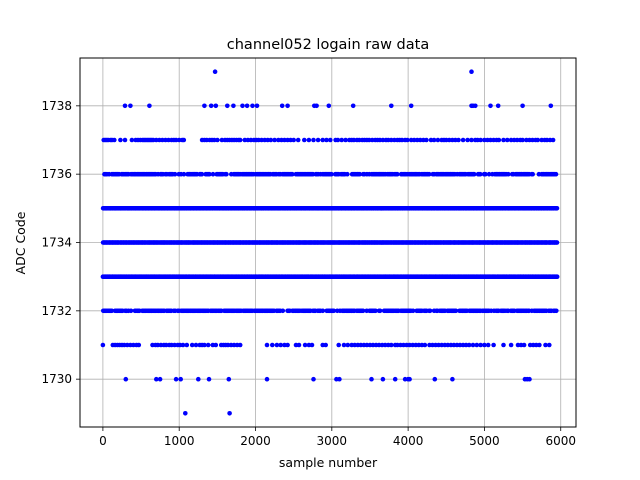 This screenshot has height=480, width=640. I want to click on x-tick-label: 5000, so click(484, 441).